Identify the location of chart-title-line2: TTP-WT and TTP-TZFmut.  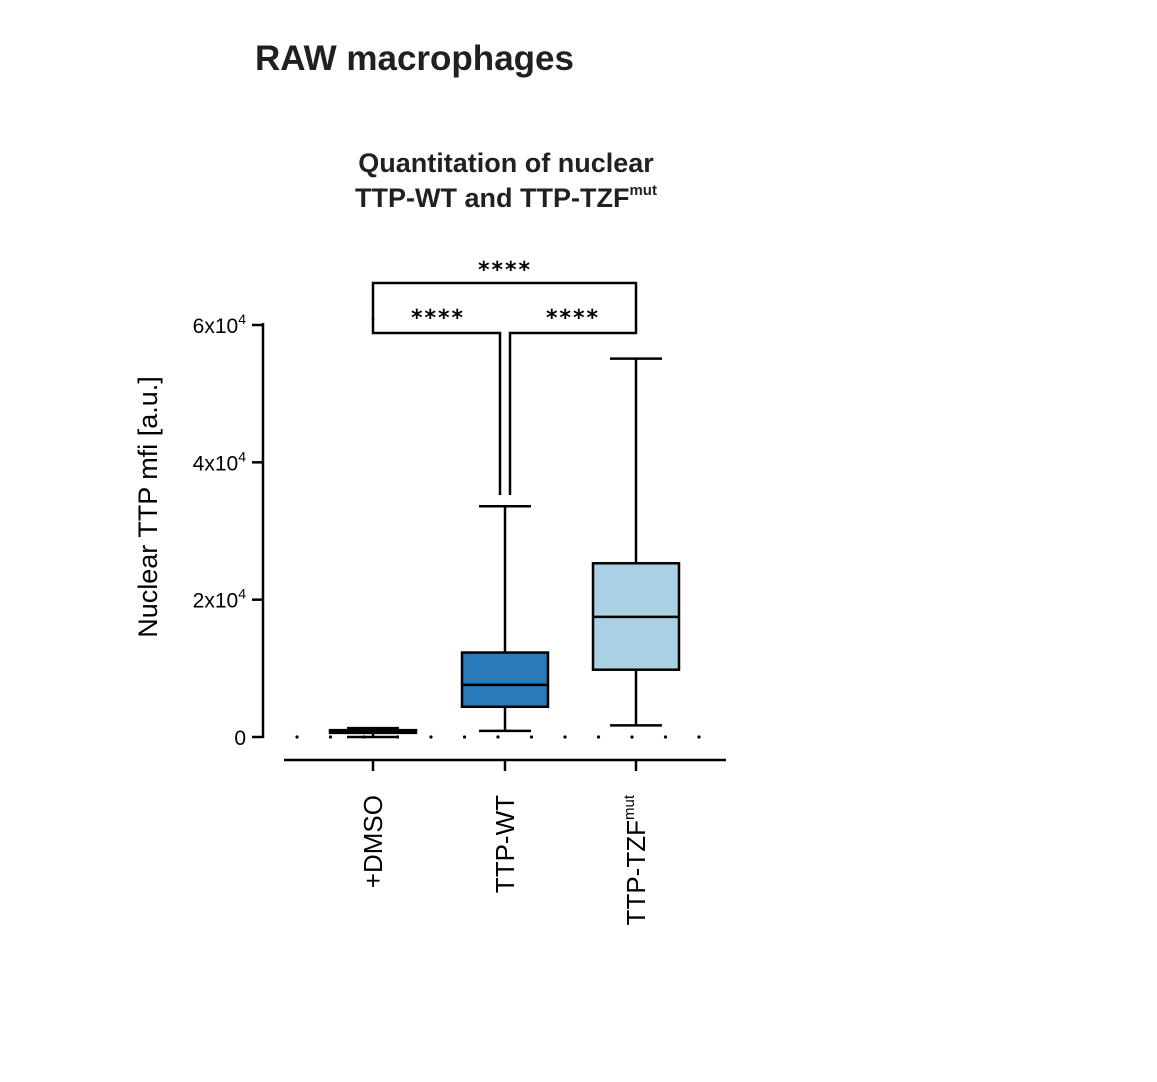
(506, 197).